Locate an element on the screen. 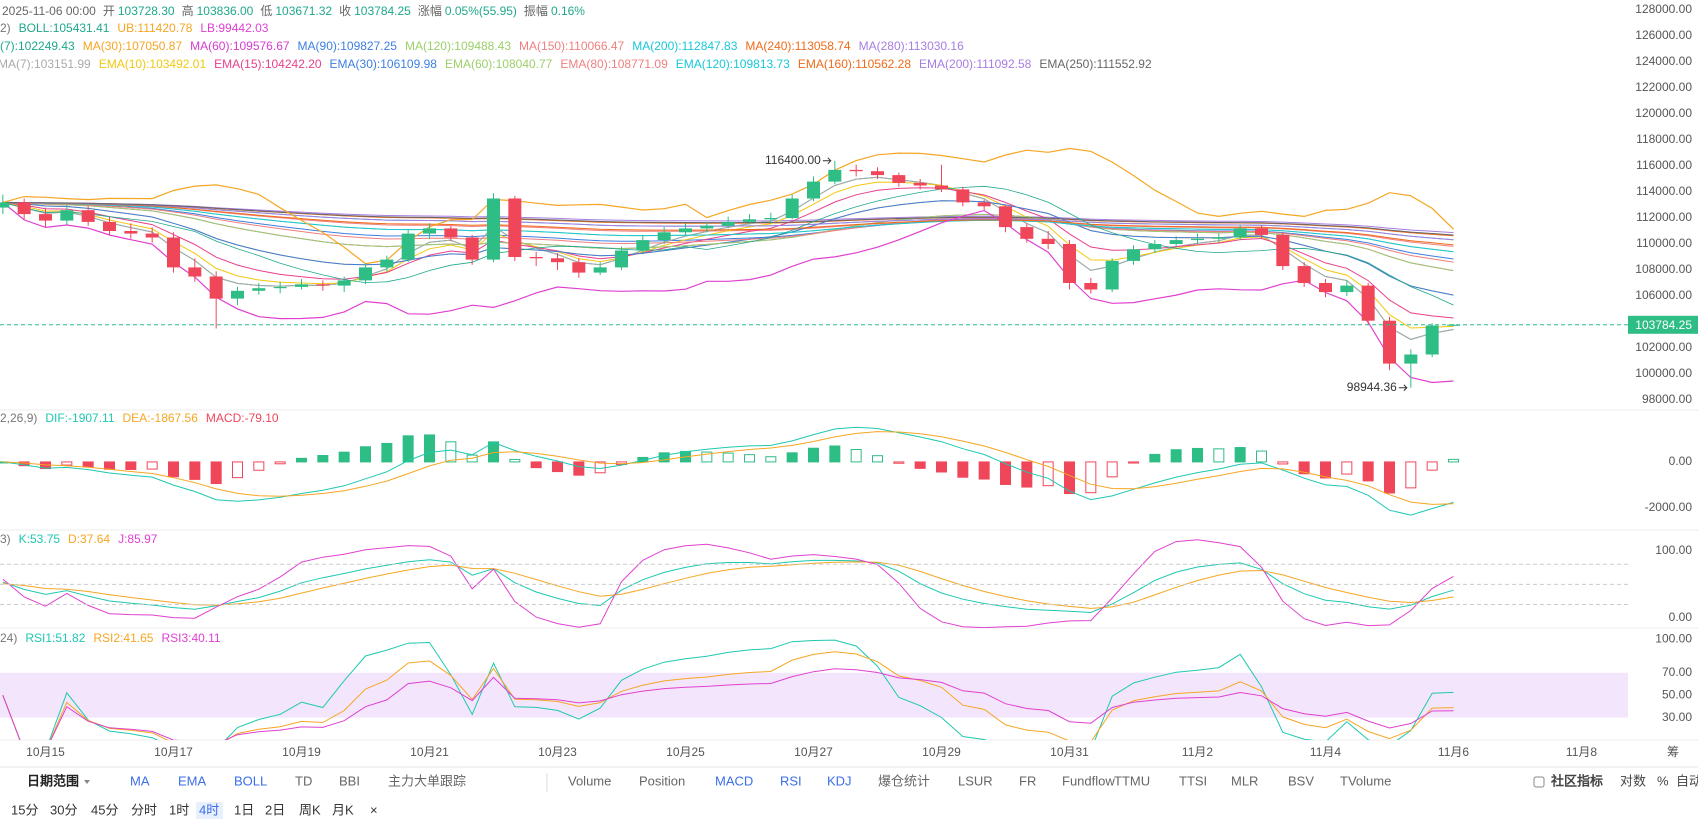  indicator-button: KDJ is located at coordinates (839, 780).